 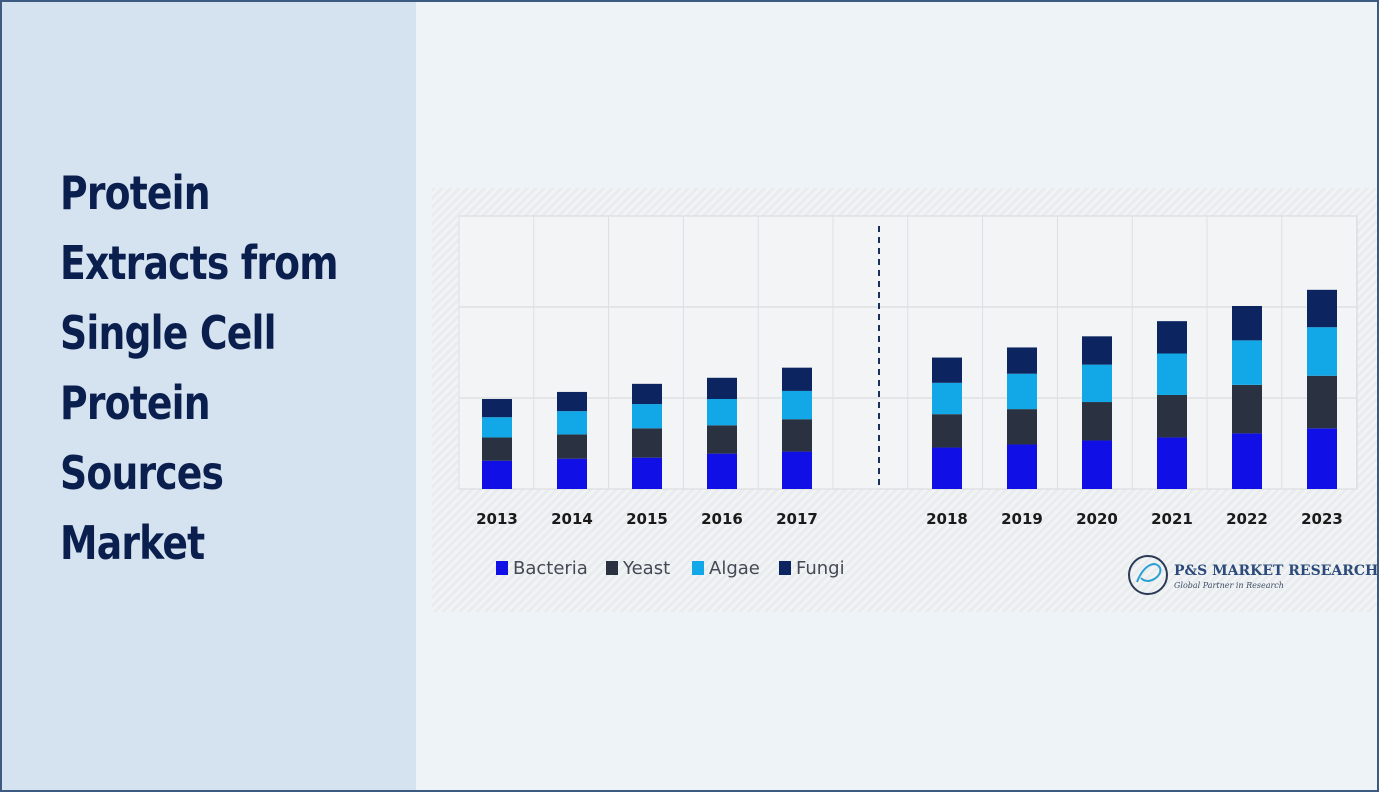 I want to click on bar-fungi-2013, so click(x=497, y=408).